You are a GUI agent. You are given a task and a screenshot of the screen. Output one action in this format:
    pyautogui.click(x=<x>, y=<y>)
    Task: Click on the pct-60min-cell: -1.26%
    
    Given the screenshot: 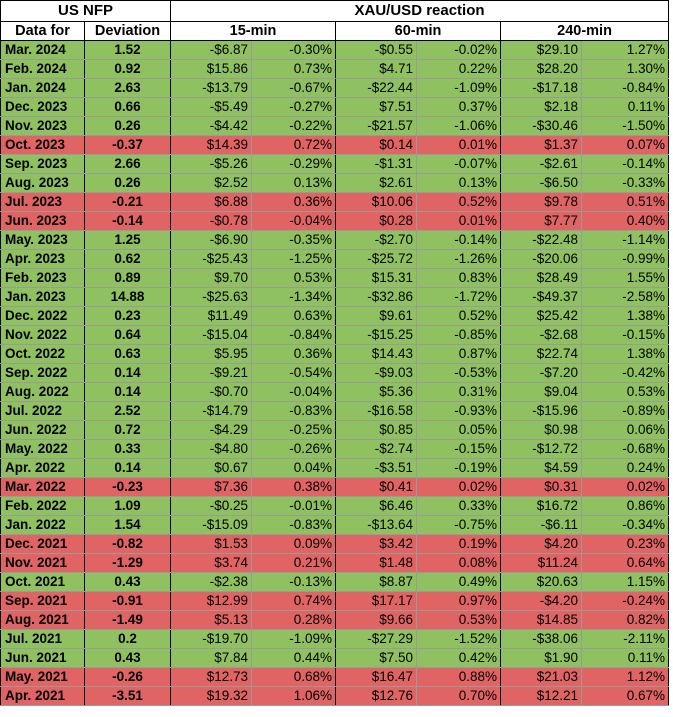 What is the action you would take?
    pyautogui.click(x=459, y=259)
    